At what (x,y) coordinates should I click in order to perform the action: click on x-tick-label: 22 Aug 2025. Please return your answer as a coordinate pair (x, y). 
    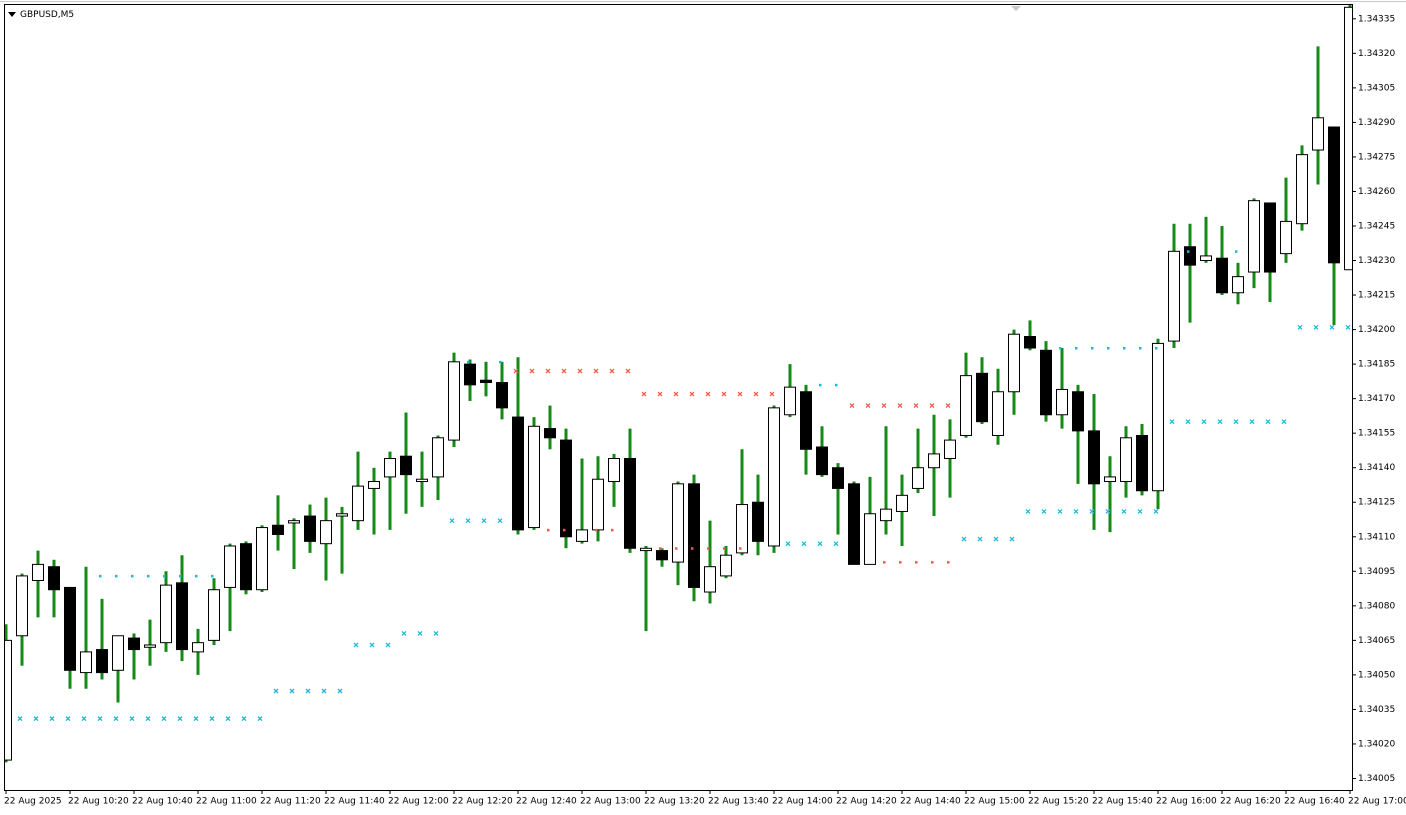
    Looking at the image, I should click on (33, 802).